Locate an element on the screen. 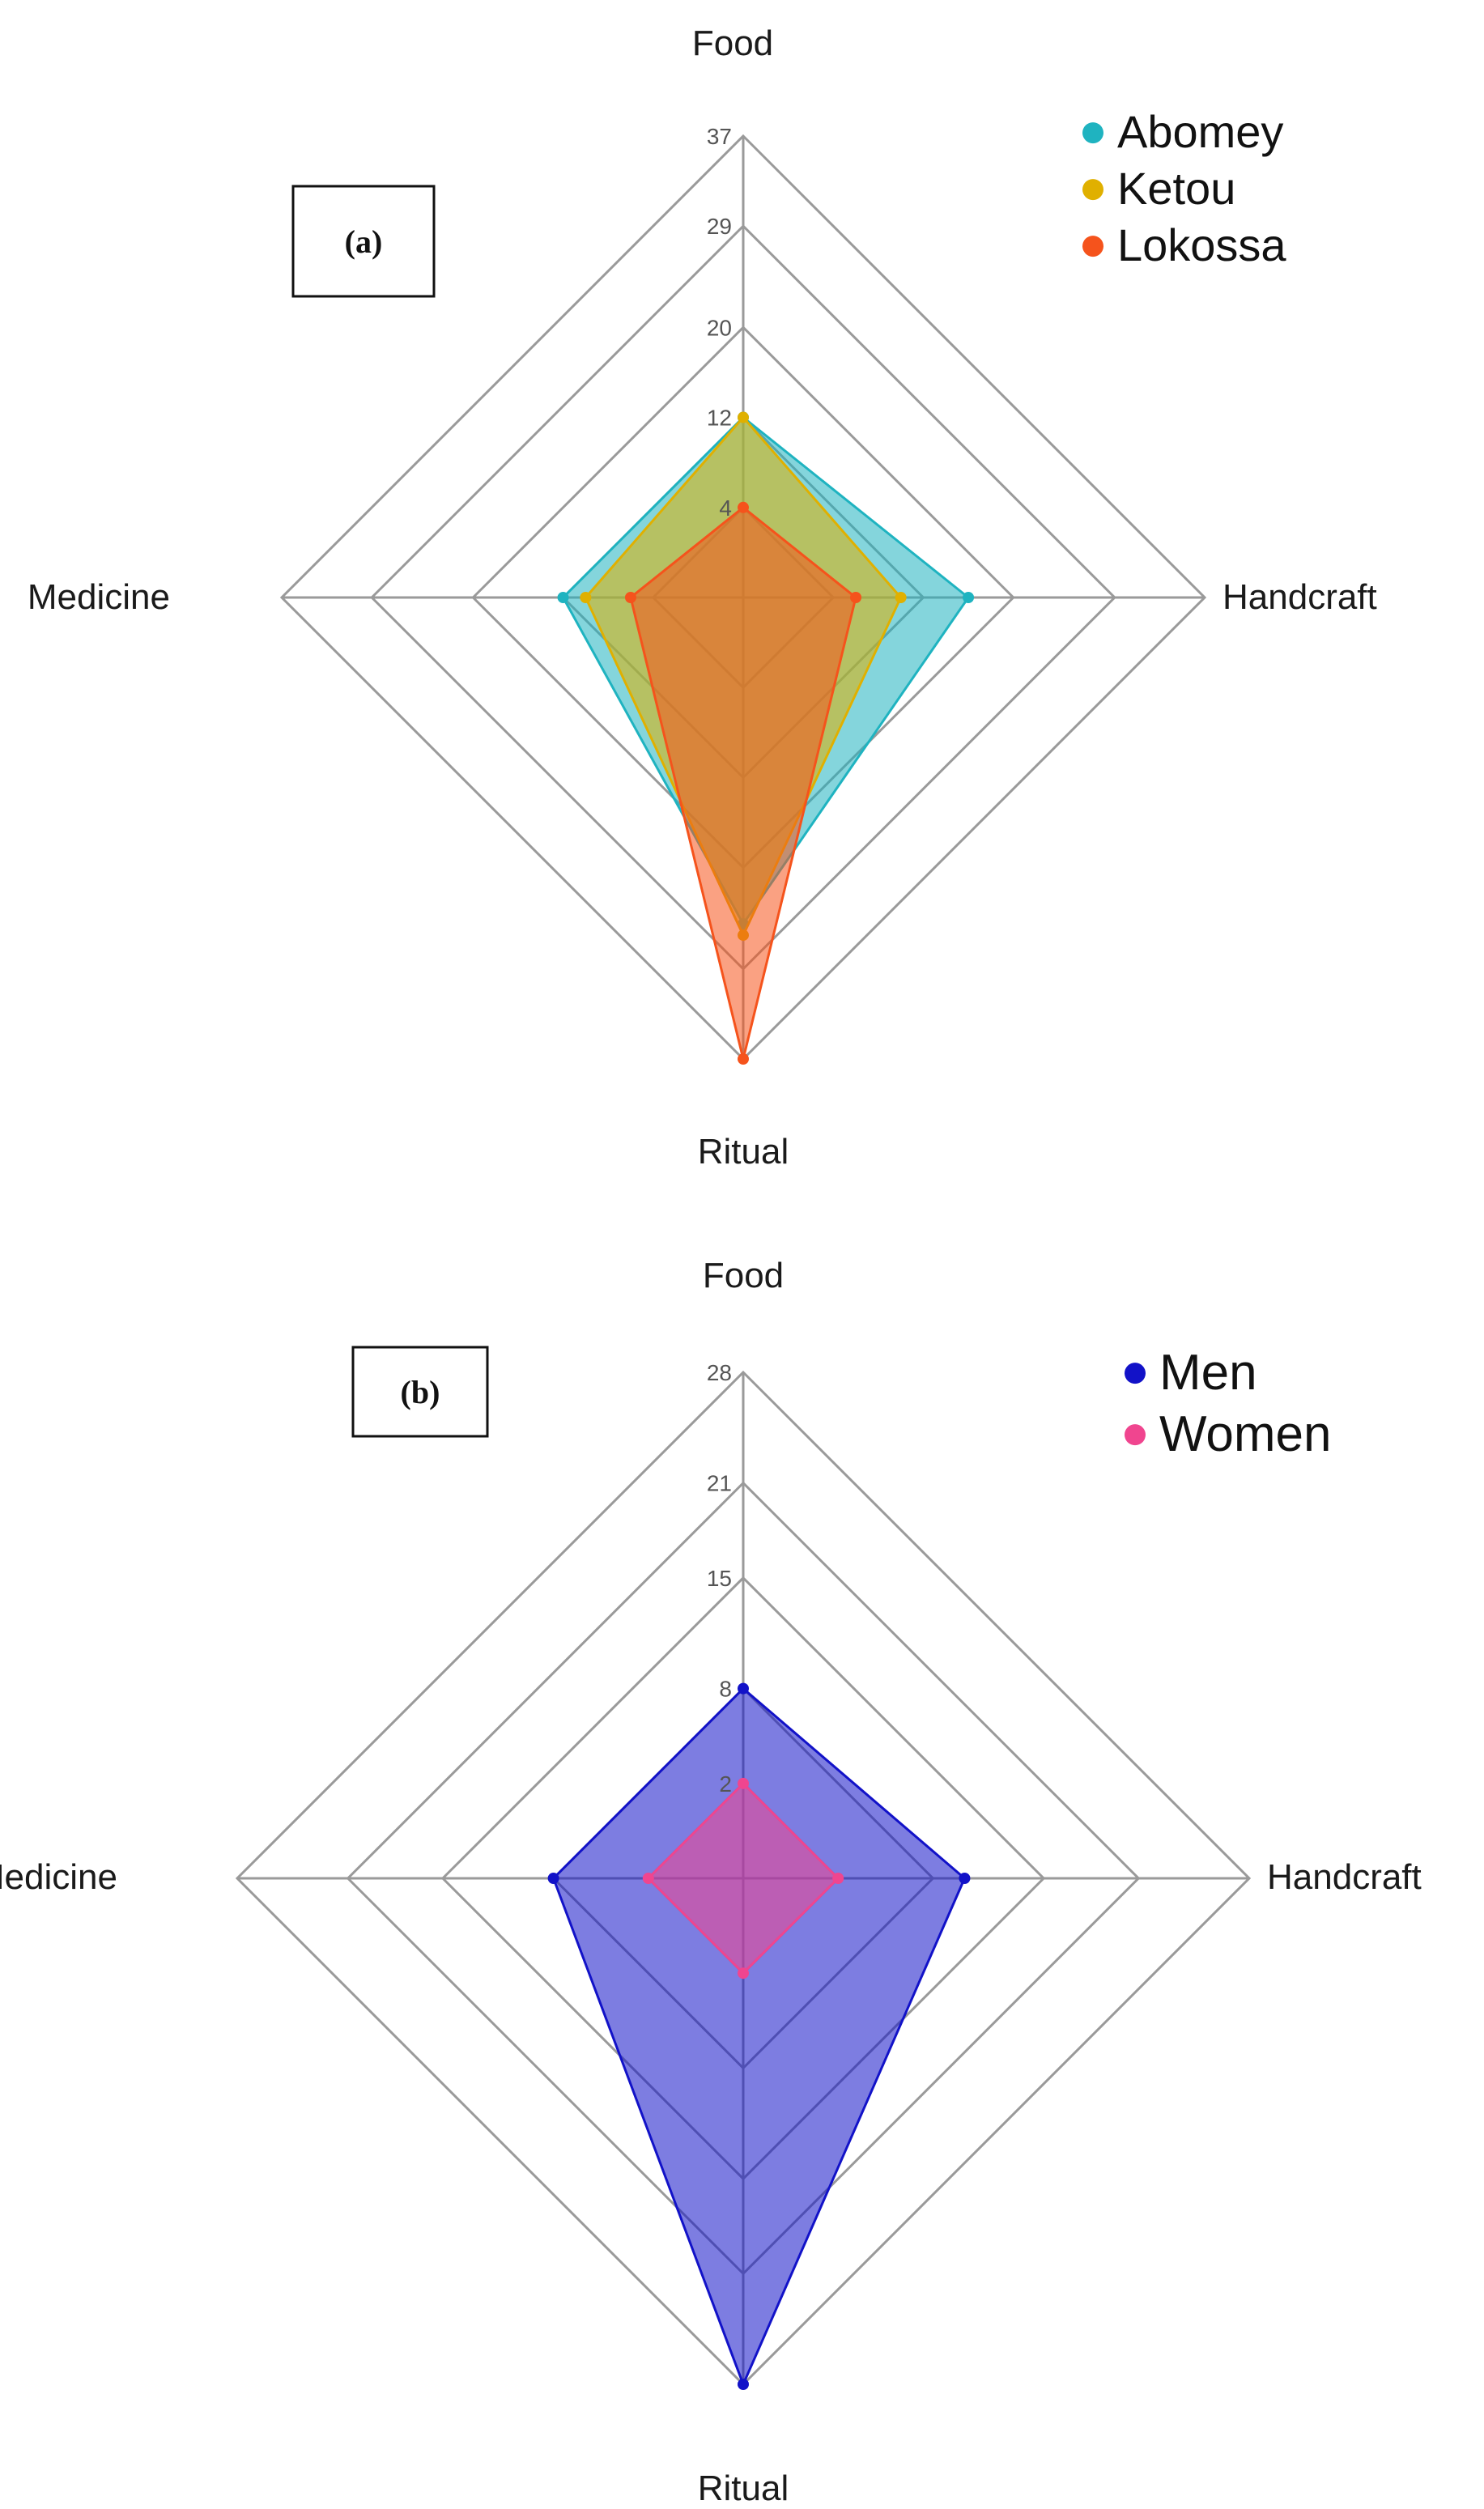 Image resolution: width=1484 pixels, height=2509 pixels. legend-marker-ketou is located at coordinates (1092, 190).